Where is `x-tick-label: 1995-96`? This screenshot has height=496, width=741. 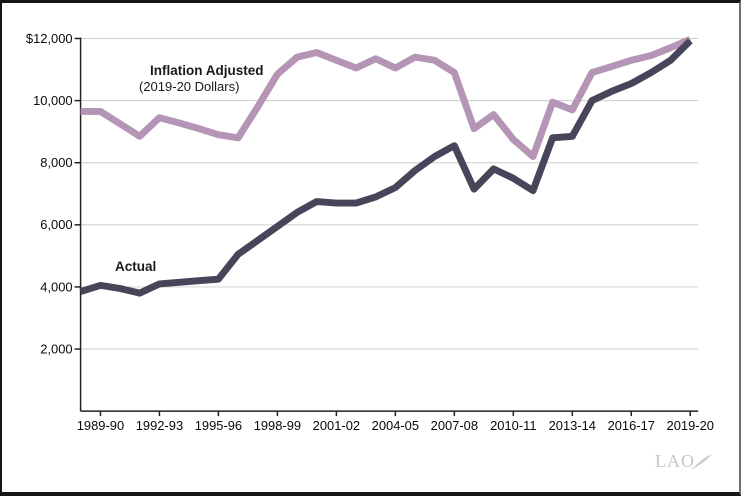 x-tick-label: 1995-96 is located at coordinates (218, 425).